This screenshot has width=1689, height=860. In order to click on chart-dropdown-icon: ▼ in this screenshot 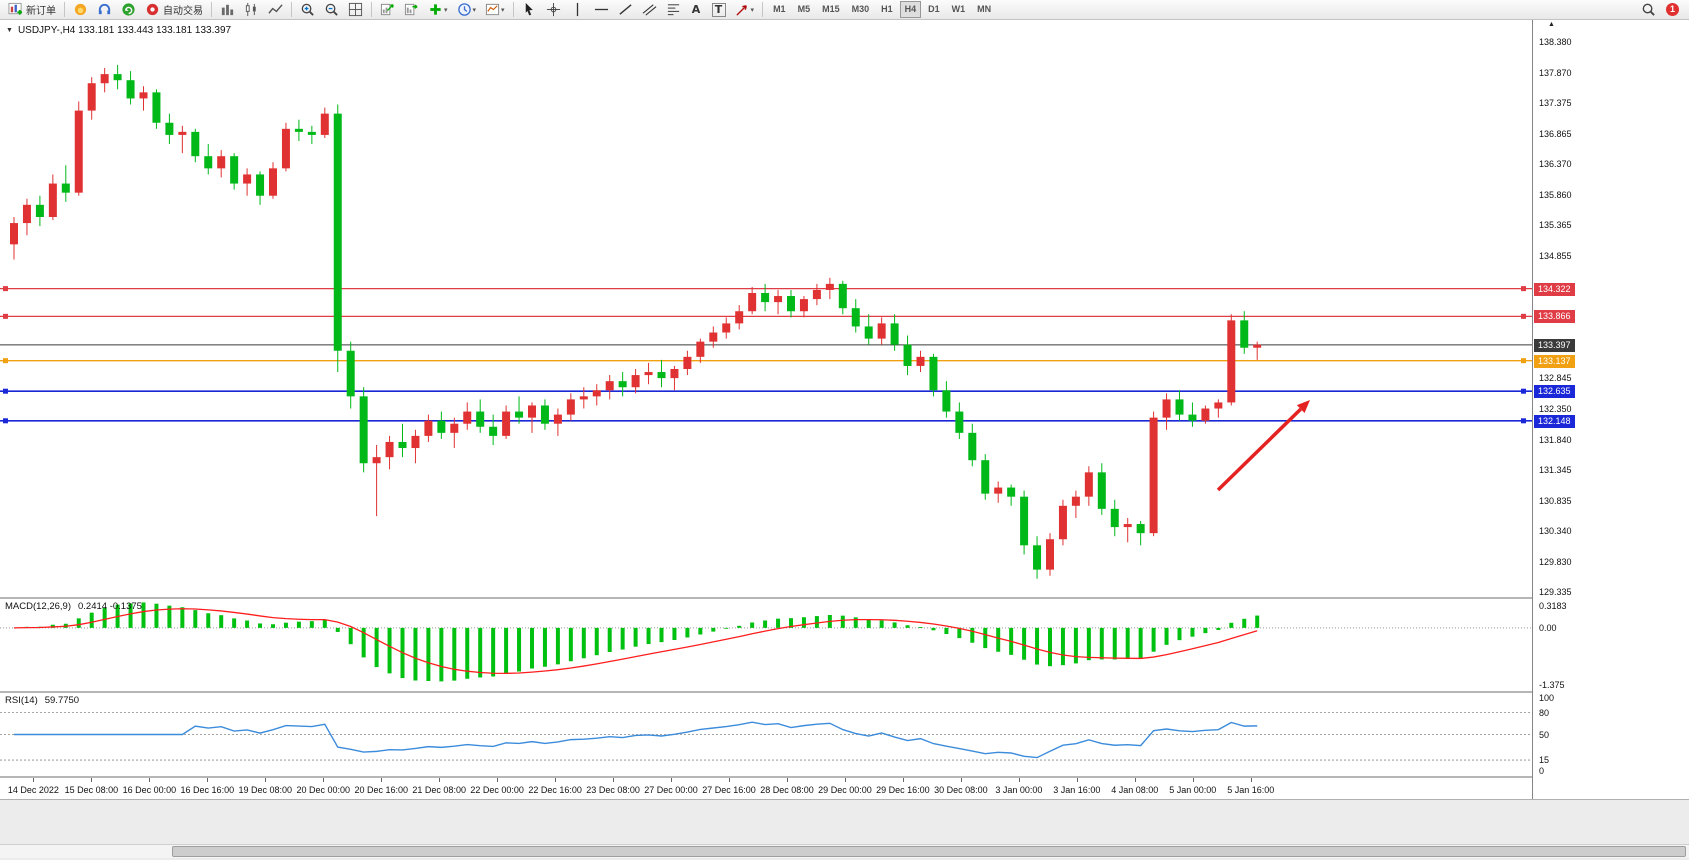, I will do `click(9, 30)`.